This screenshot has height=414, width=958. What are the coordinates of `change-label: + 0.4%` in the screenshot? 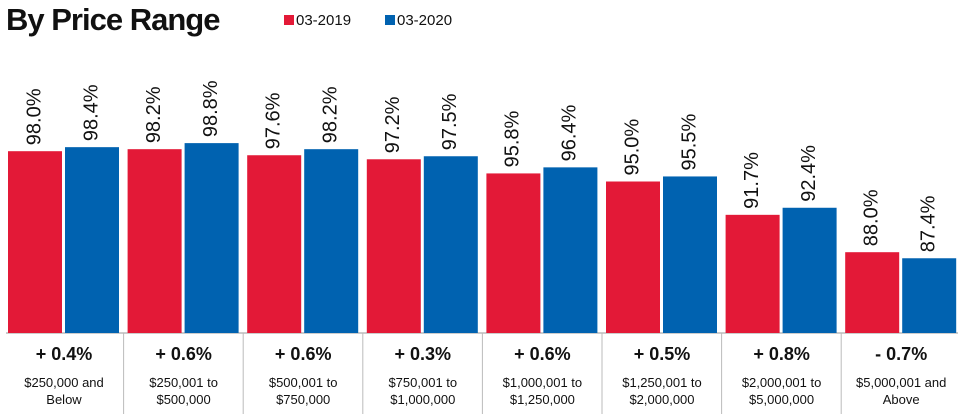 It's located at (64, 354).